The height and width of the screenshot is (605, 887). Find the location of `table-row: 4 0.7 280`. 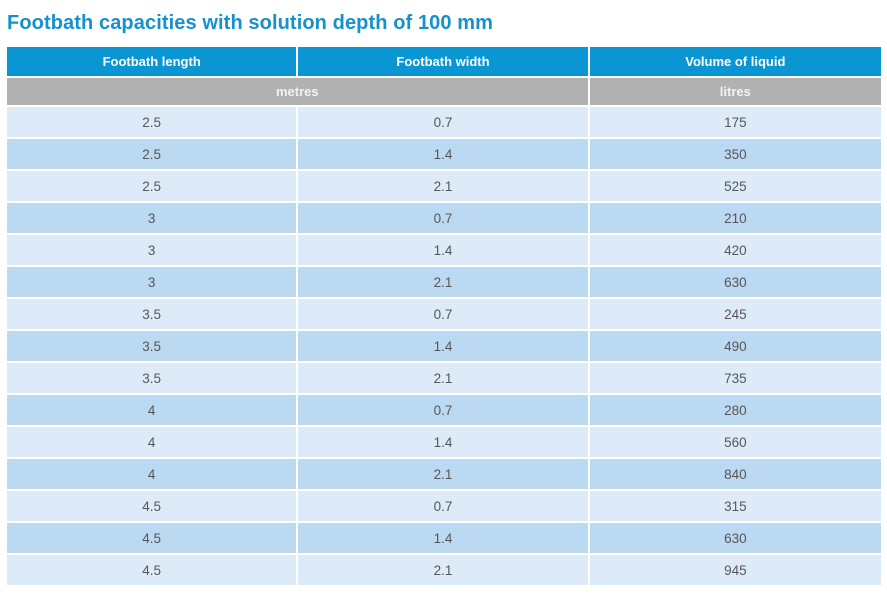

table-row: 4 0.7 280 is located at coordinates (444, 411).